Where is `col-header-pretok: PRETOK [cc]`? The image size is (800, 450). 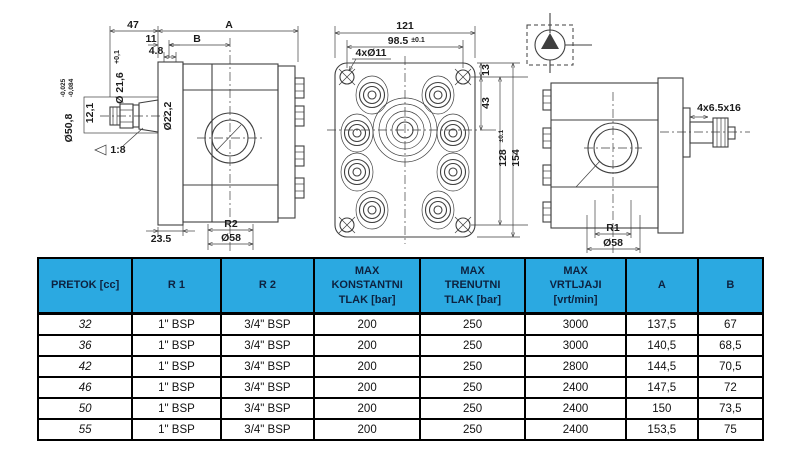
col-header-pretok: PRETOK [cc] is located at coordinates (85, 286).